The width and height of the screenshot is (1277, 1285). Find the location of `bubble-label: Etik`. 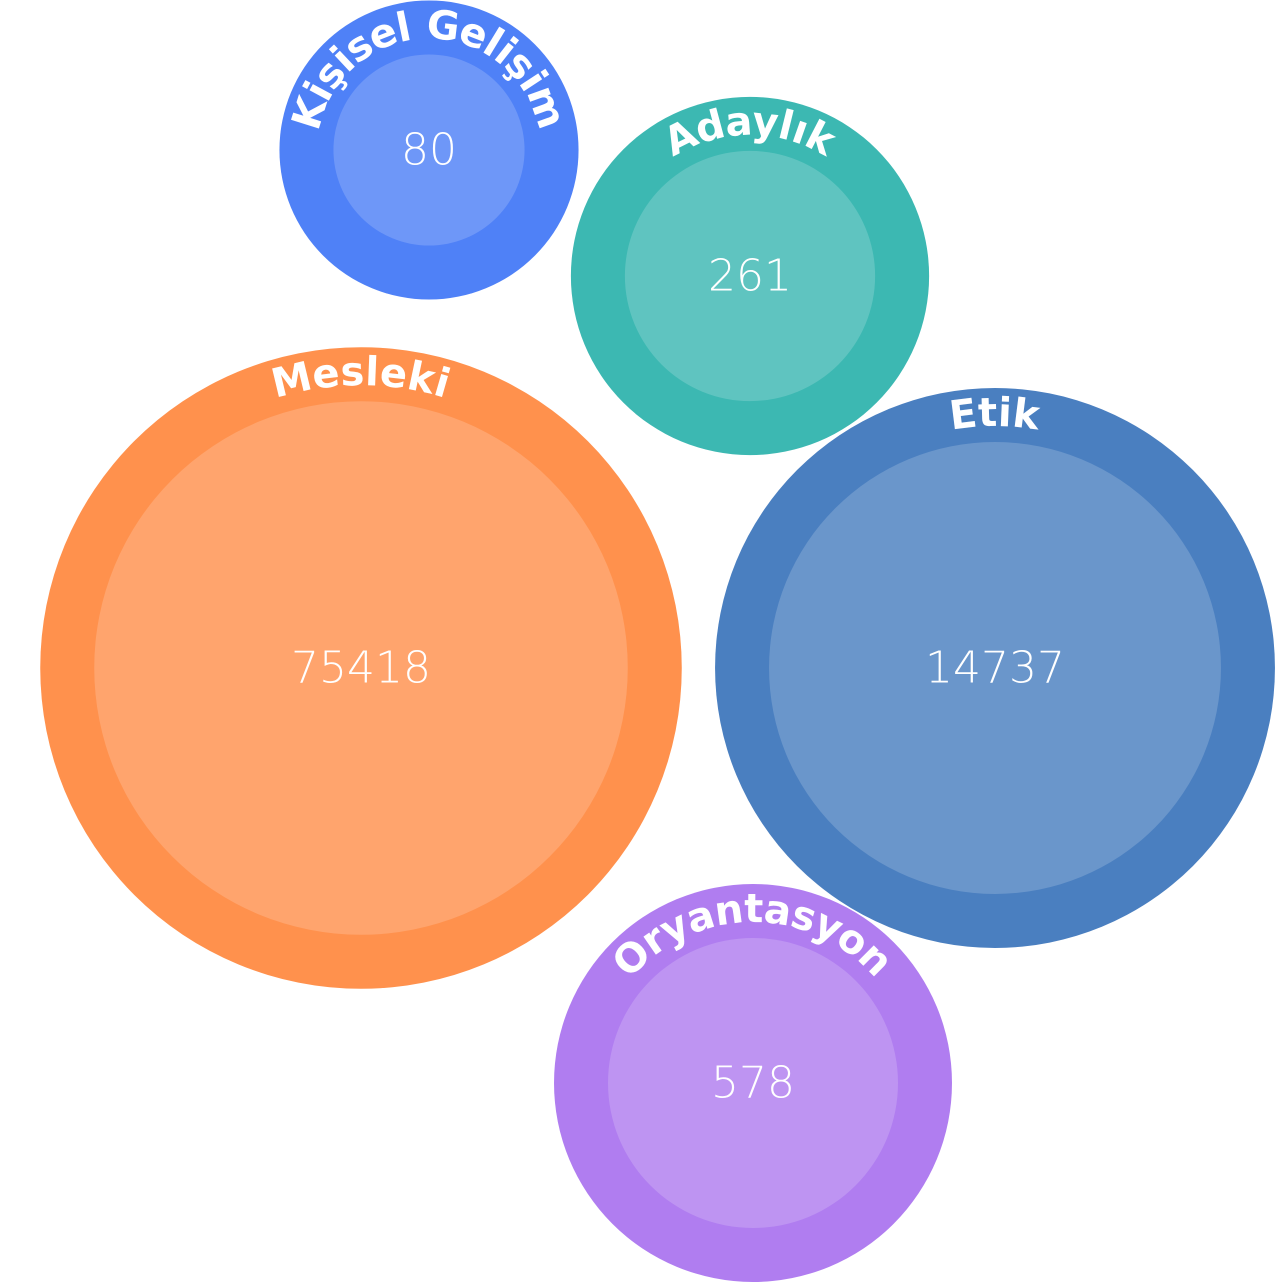

bubble-label: Etik is located at coordinates (995, 415).